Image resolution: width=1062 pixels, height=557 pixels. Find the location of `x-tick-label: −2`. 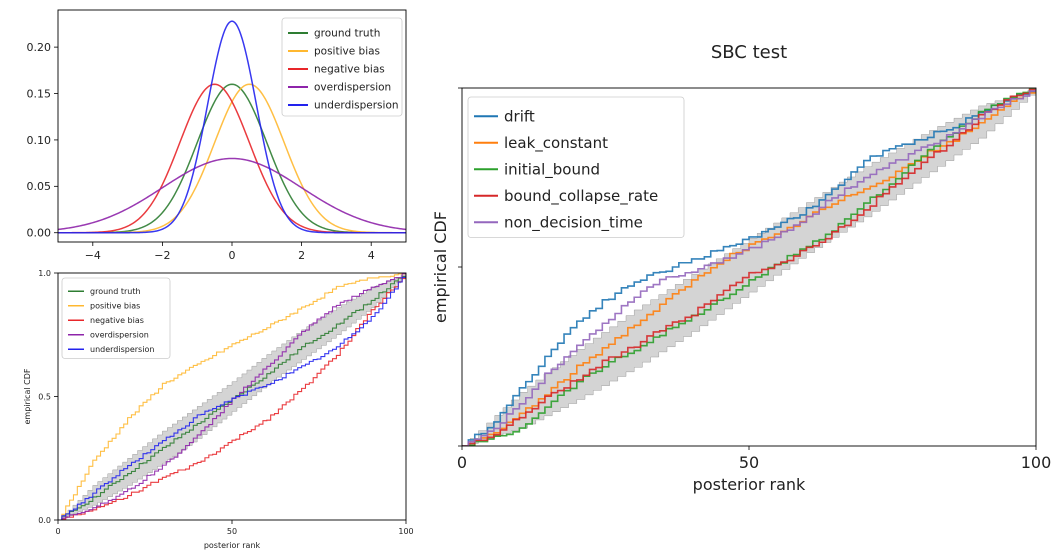

x-tick-label: −2 is located at coordinates (162, 255).